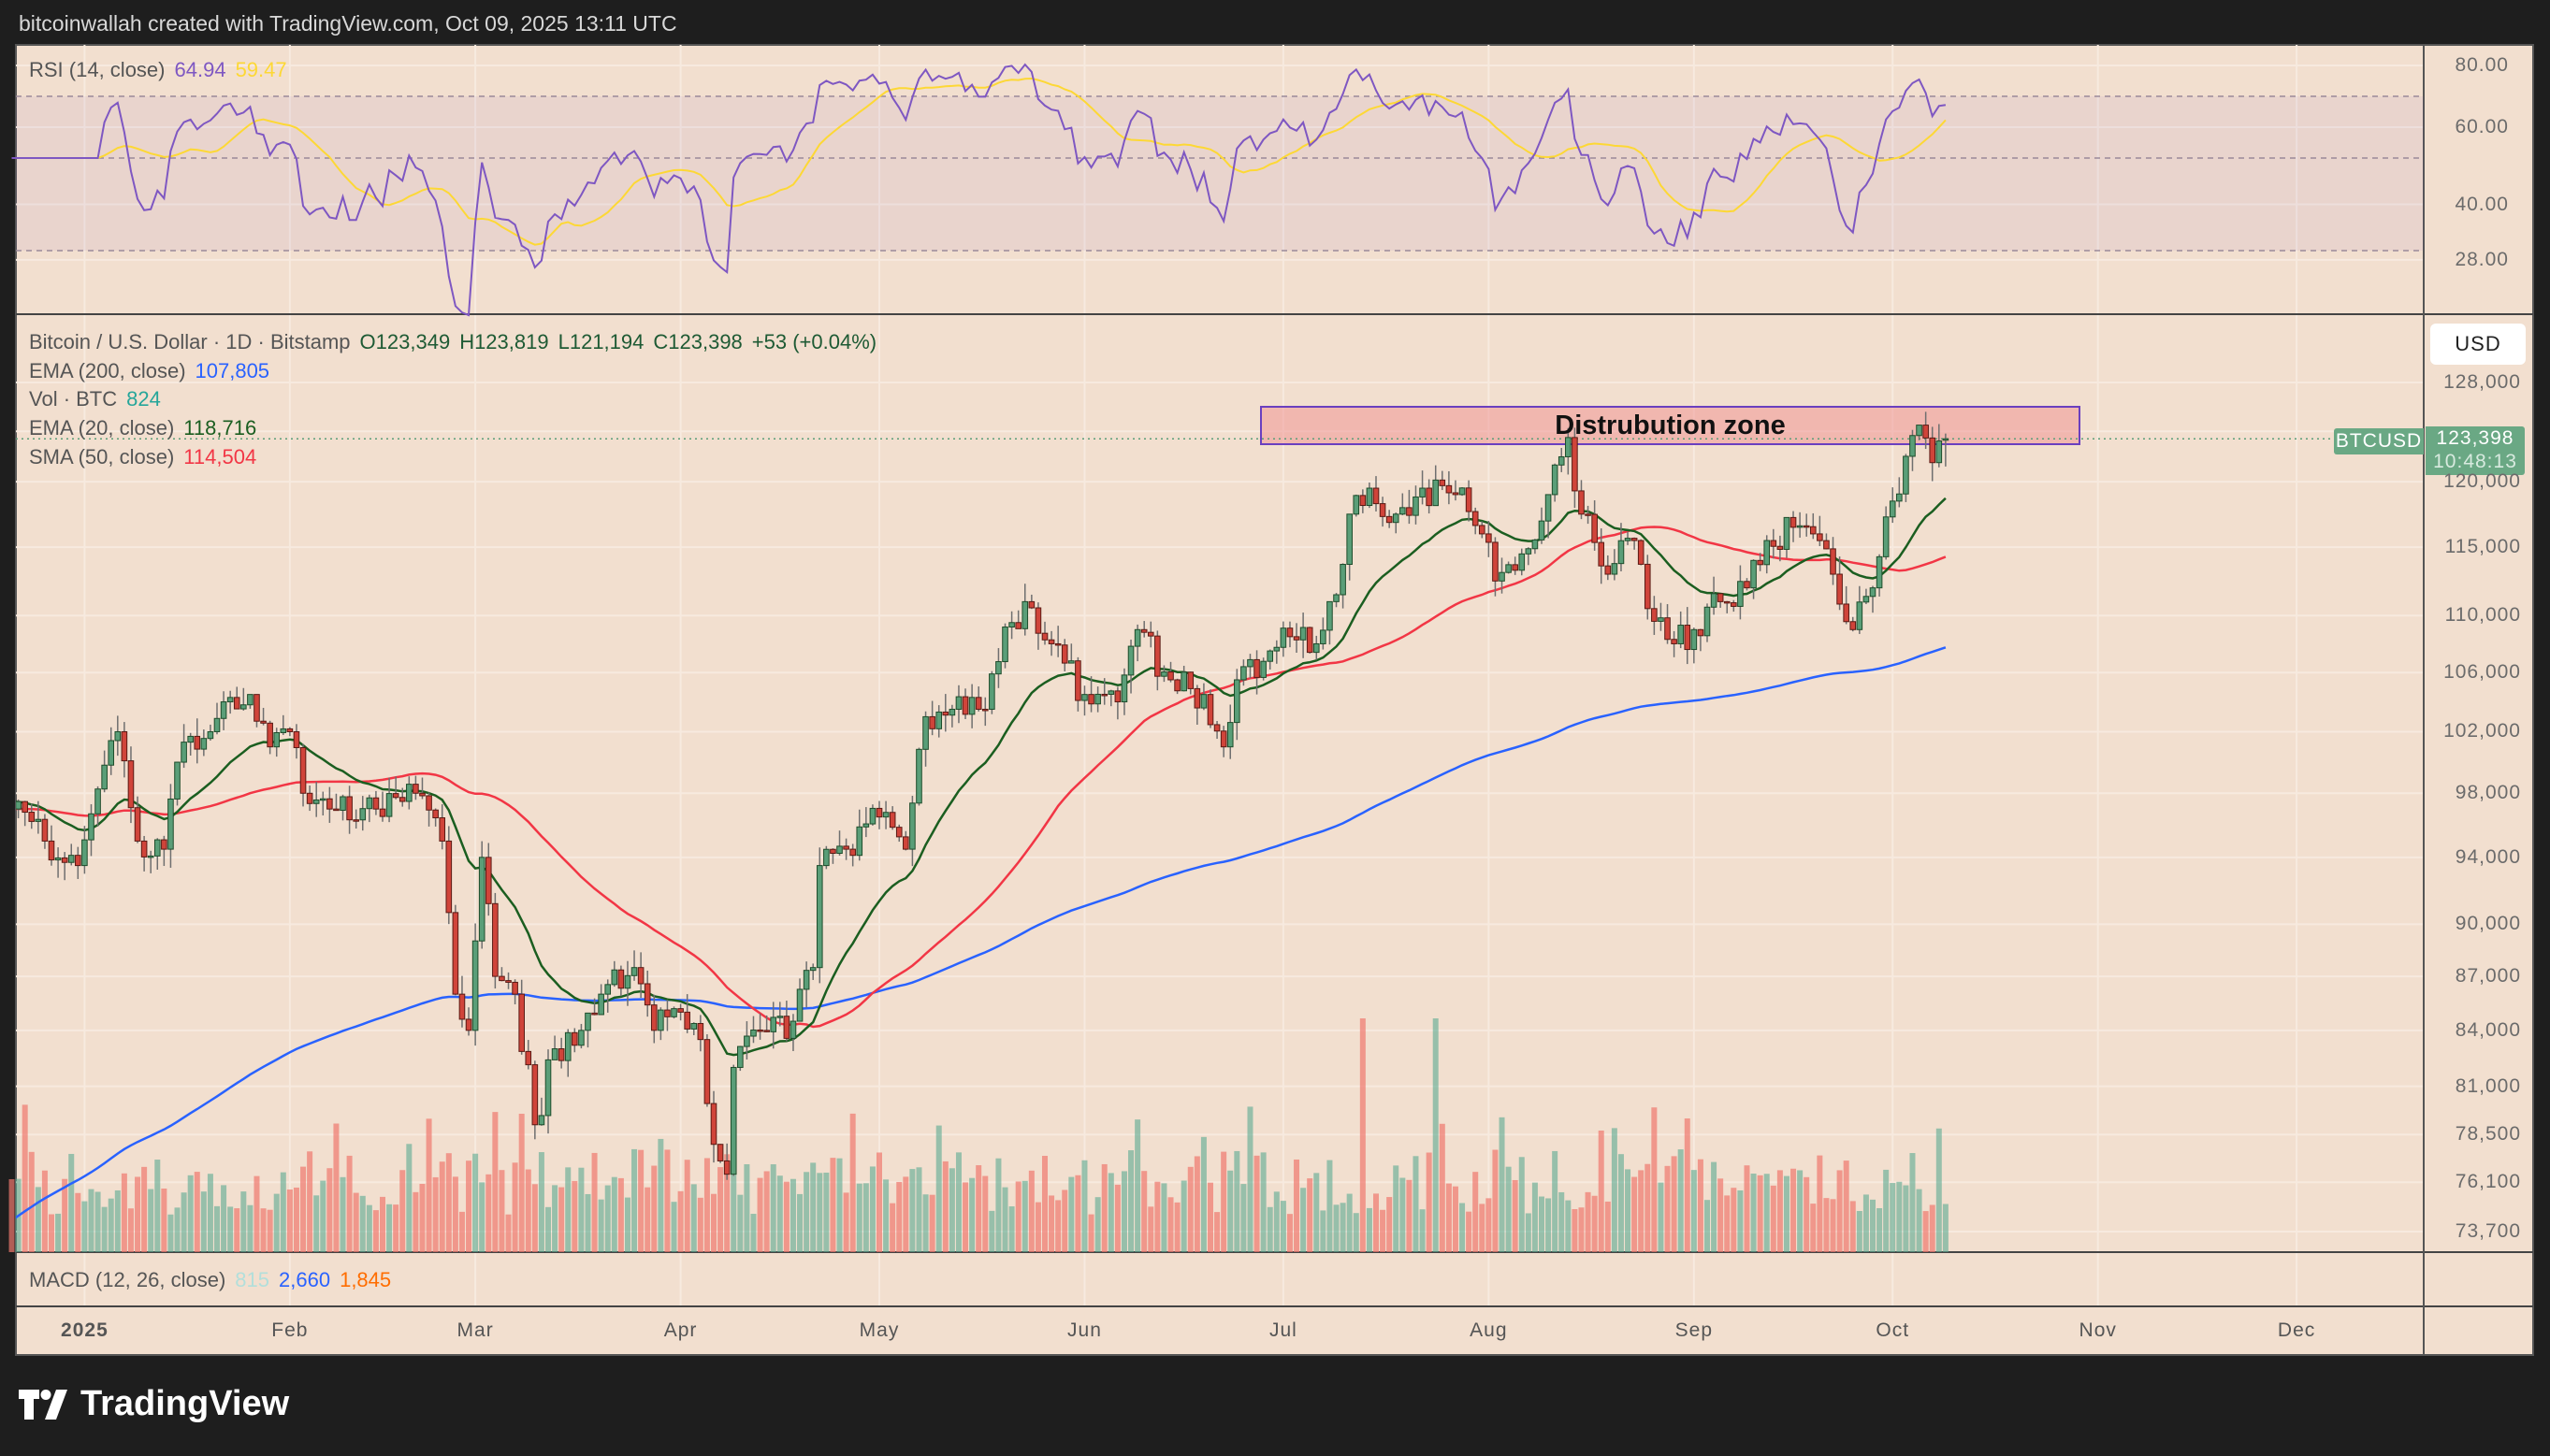 The image size is (2550, 1456). Describe the element at coordinates (147, 457) in the screenshot. I see `sma50-legend: SMA (50, close) 114,504` at that location.